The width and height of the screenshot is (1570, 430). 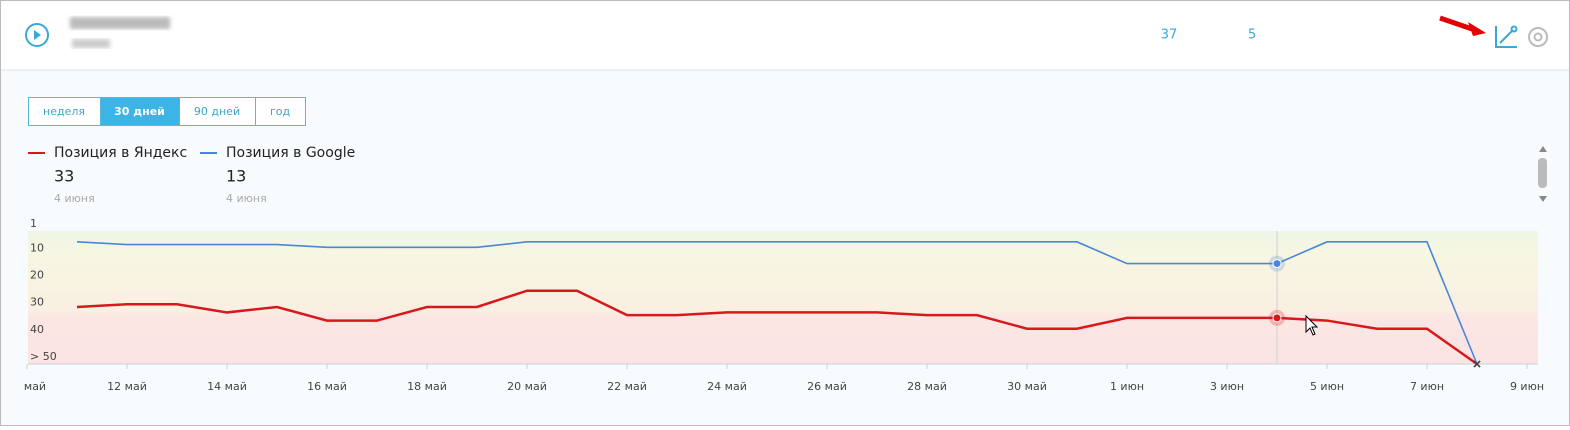 I want to click on x-tick-label: 26 май, so click(x=827, y=386).